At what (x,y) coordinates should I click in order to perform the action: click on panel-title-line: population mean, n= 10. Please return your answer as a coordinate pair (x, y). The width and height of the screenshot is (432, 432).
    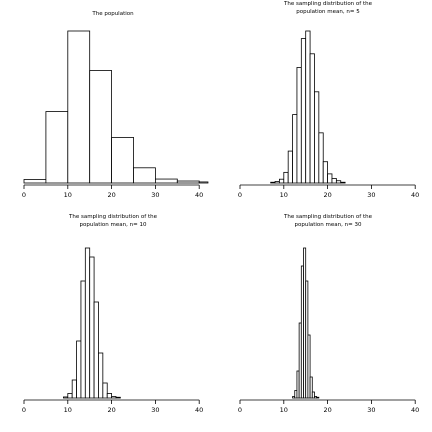
    Looking at the image, I should click on (113, 225).